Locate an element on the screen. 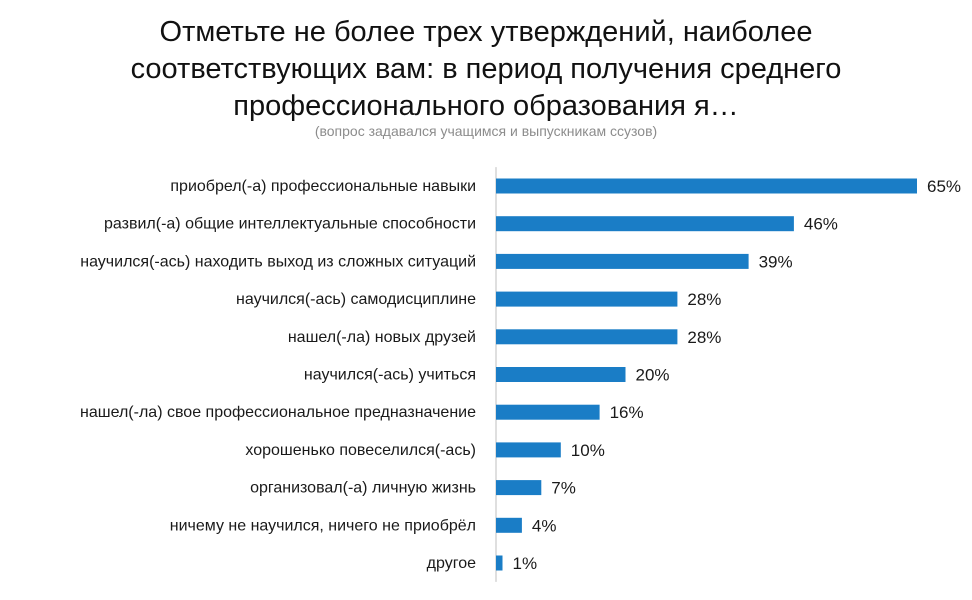  category-label: другое is located at coordinates (451, 563).